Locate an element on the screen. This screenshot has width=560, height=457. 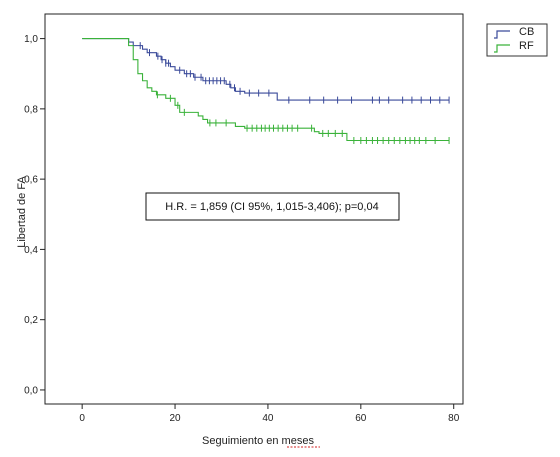
x-tick-label: 20 is located at coordinates (175, 418).